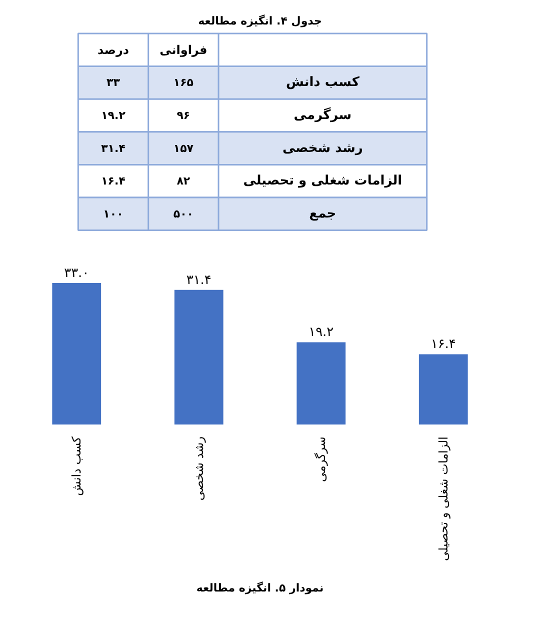  Describe the element at coordinates (183, 213) in the screenshot. I see `text: ۵۰۰` at that location.